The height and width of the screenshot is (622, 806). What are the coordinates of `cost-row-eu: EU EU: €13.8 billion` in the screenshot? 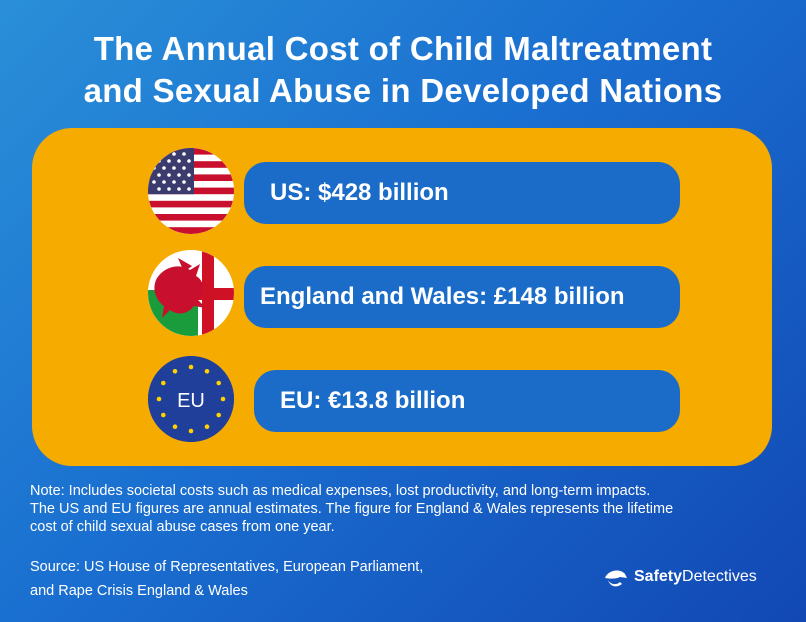 It's located at (402, 399).